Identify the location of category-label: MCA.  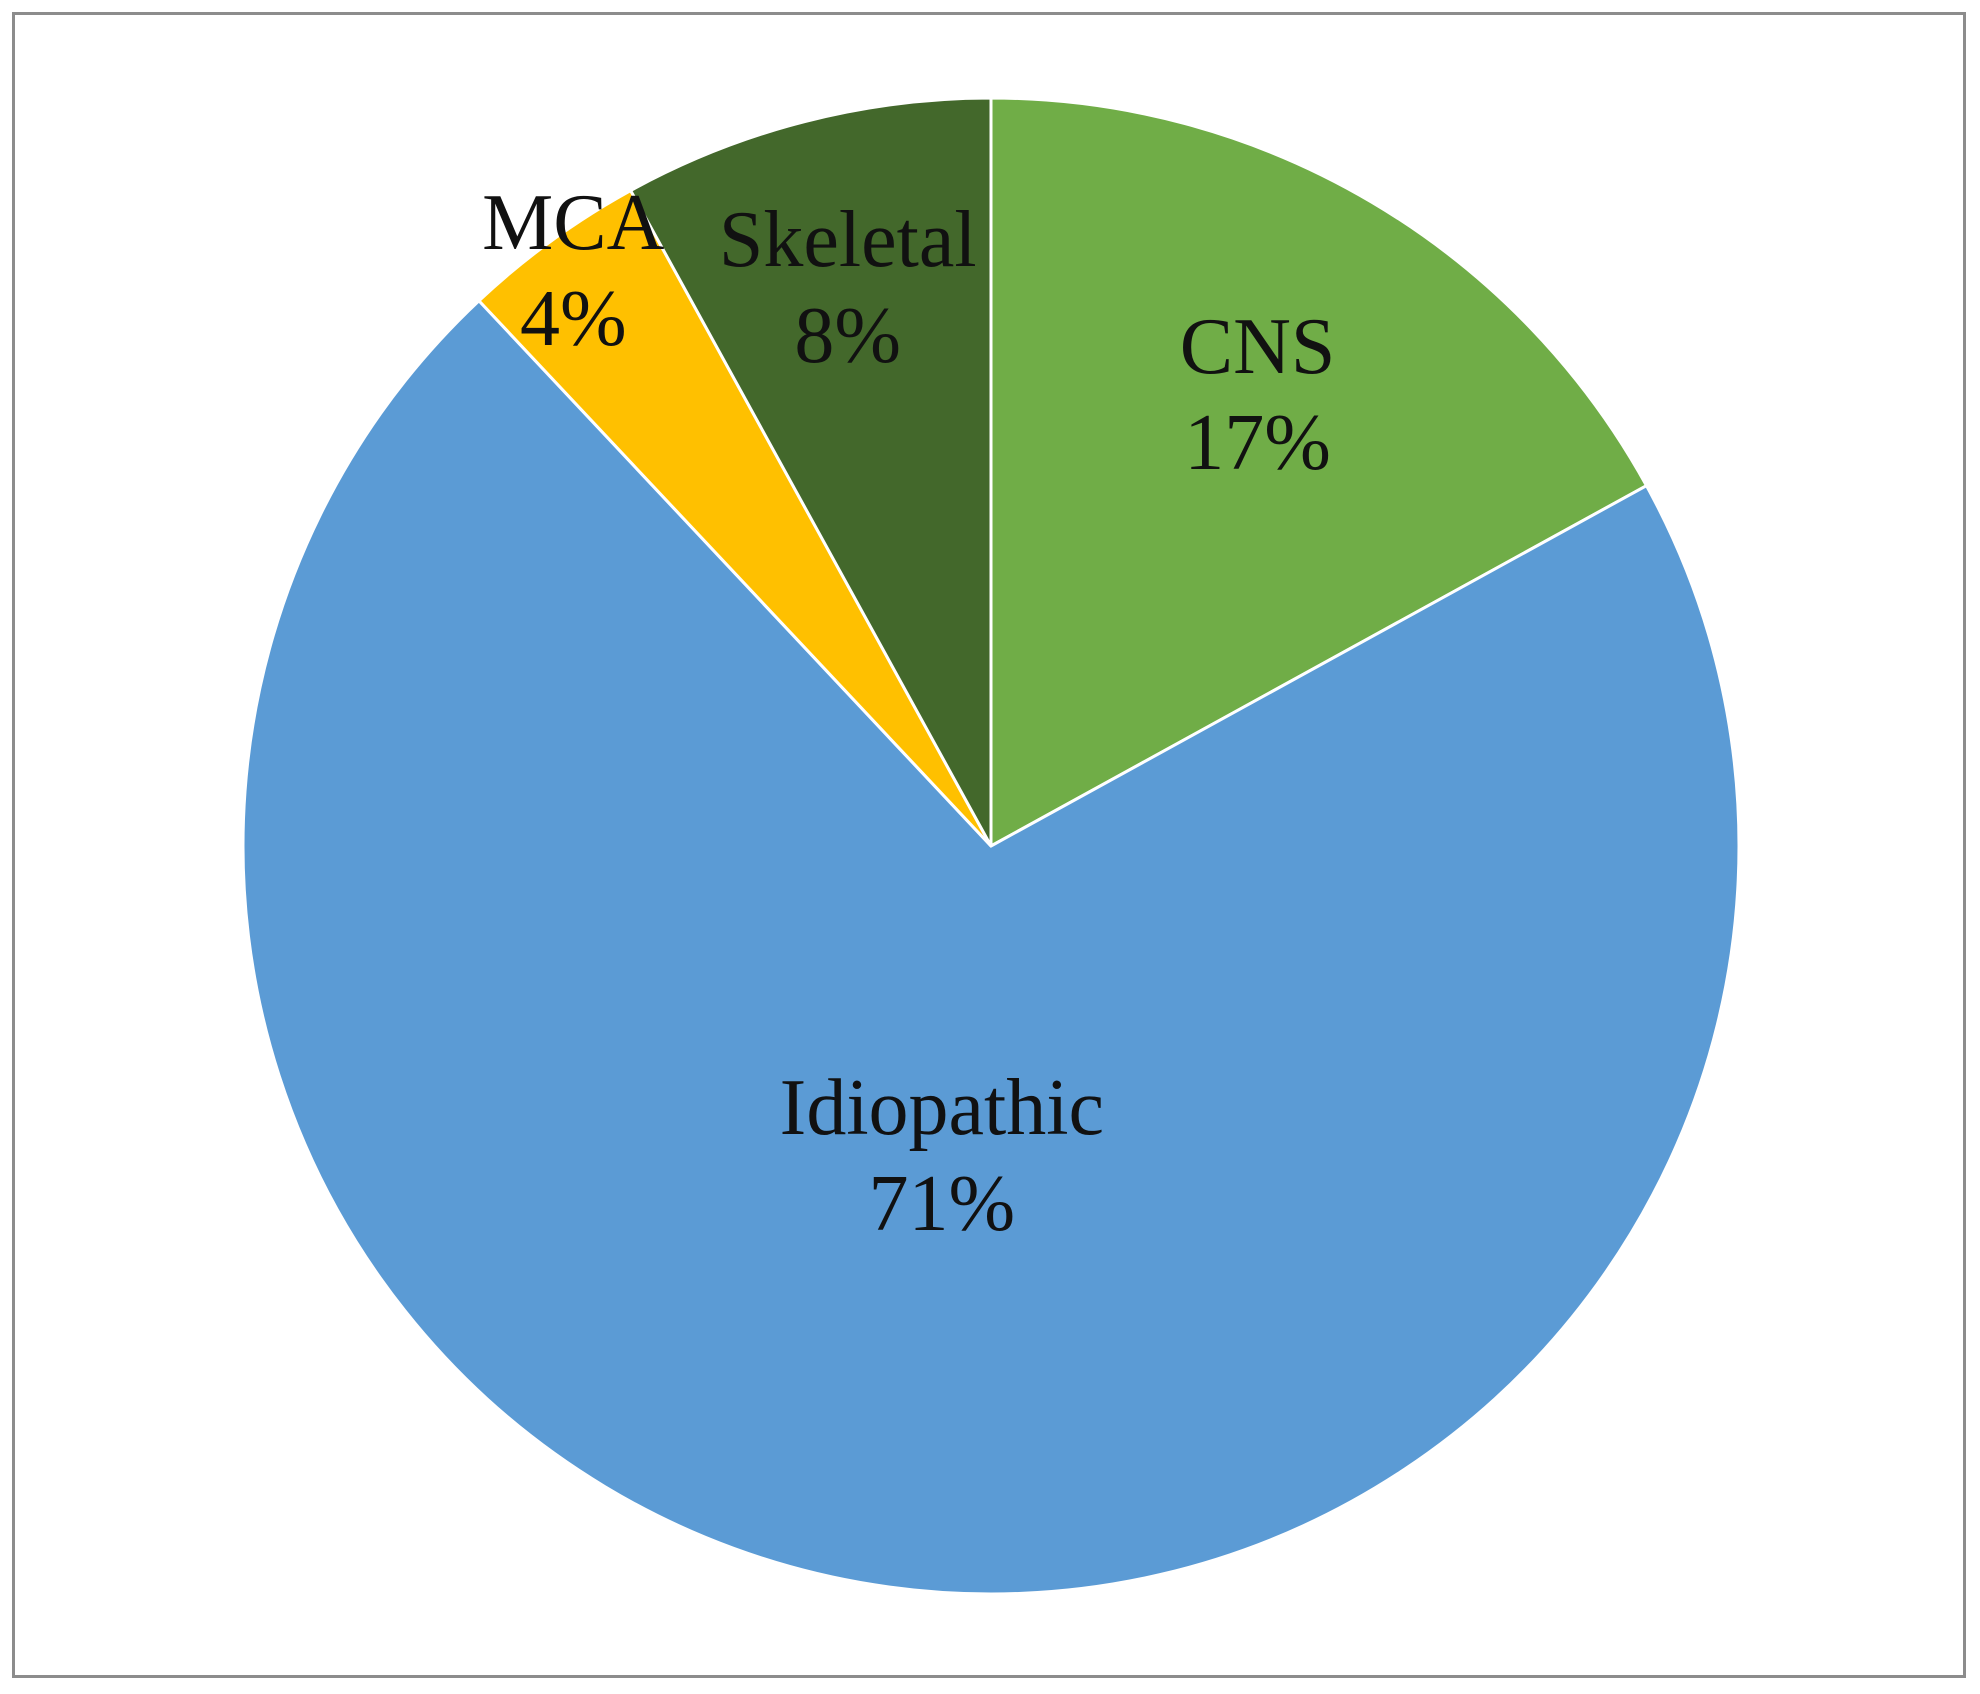
(573, 223).